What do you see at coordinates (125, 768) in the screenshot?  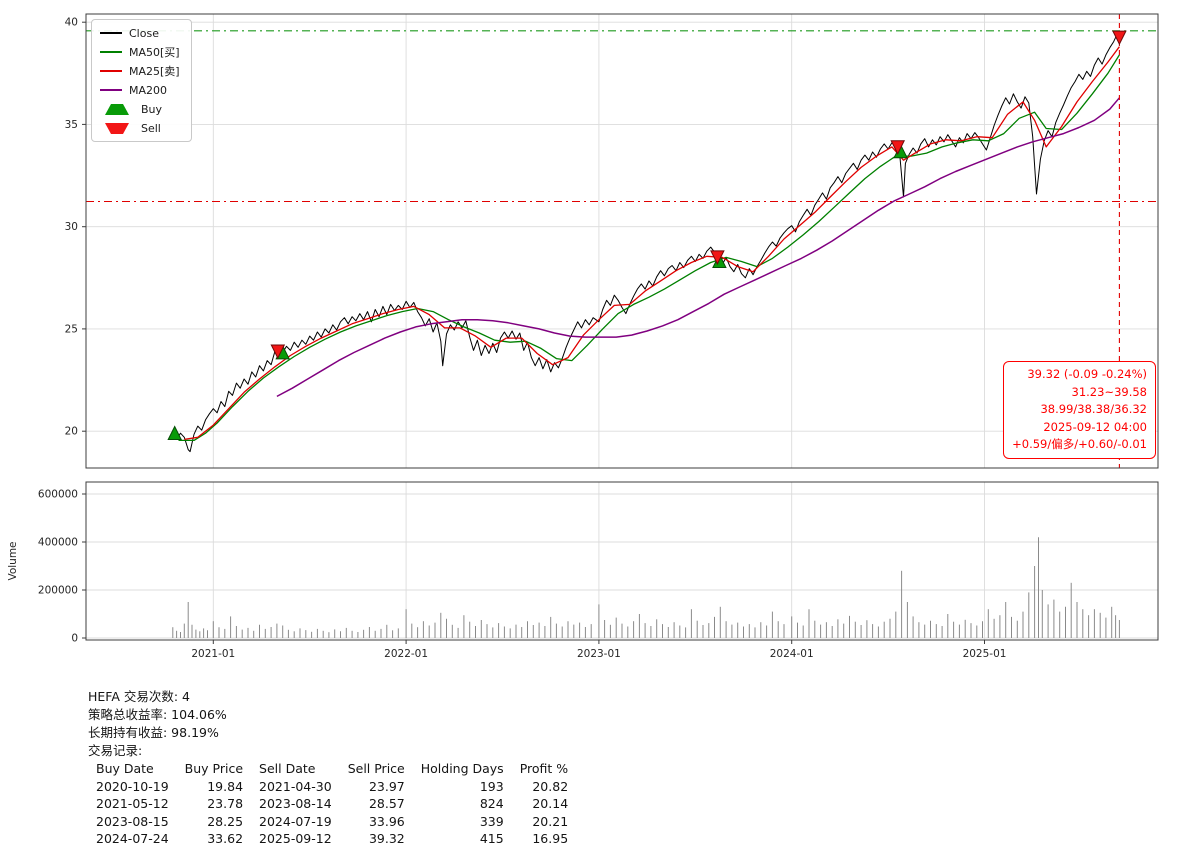 I see `trade-col-header: Buy Date` at bounding box center [125, 768].